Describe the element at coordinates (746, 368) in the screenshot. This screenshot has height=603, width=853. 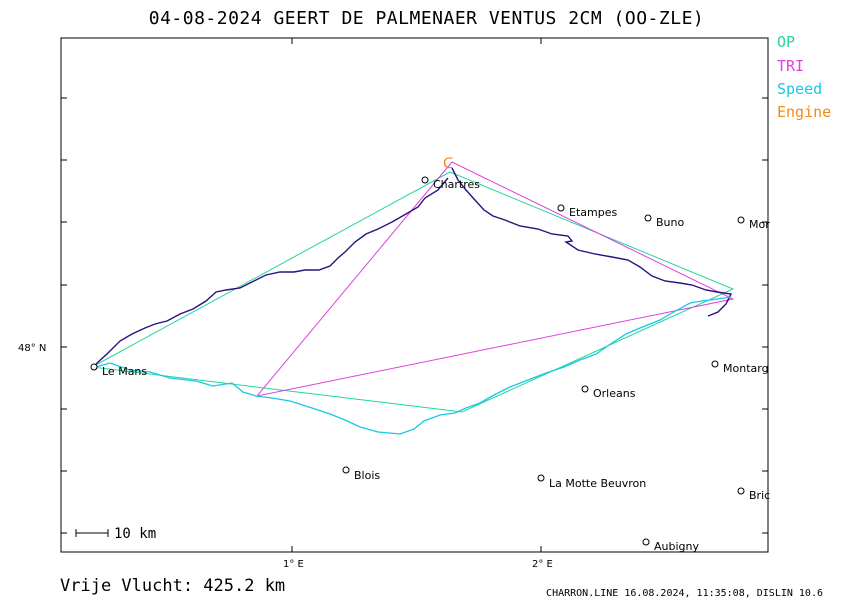
I see `city-label-montarg: Montarg` at that location.